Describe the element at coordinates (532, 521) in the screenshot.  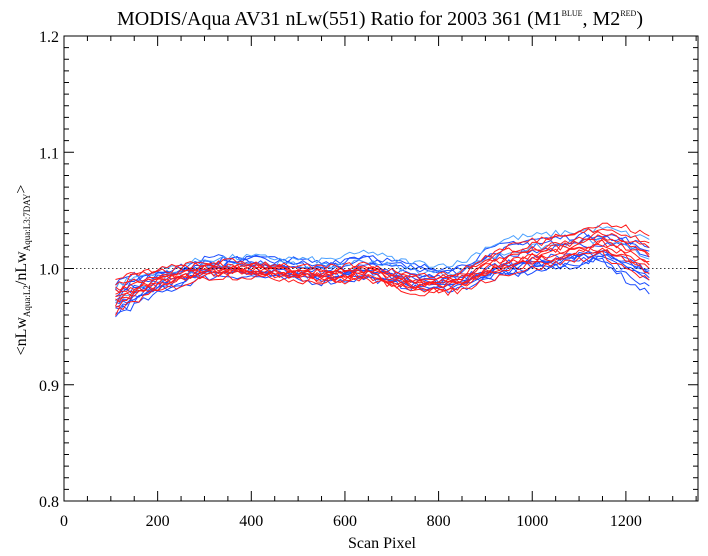
I see `x-tick-label: 1000` at that location.